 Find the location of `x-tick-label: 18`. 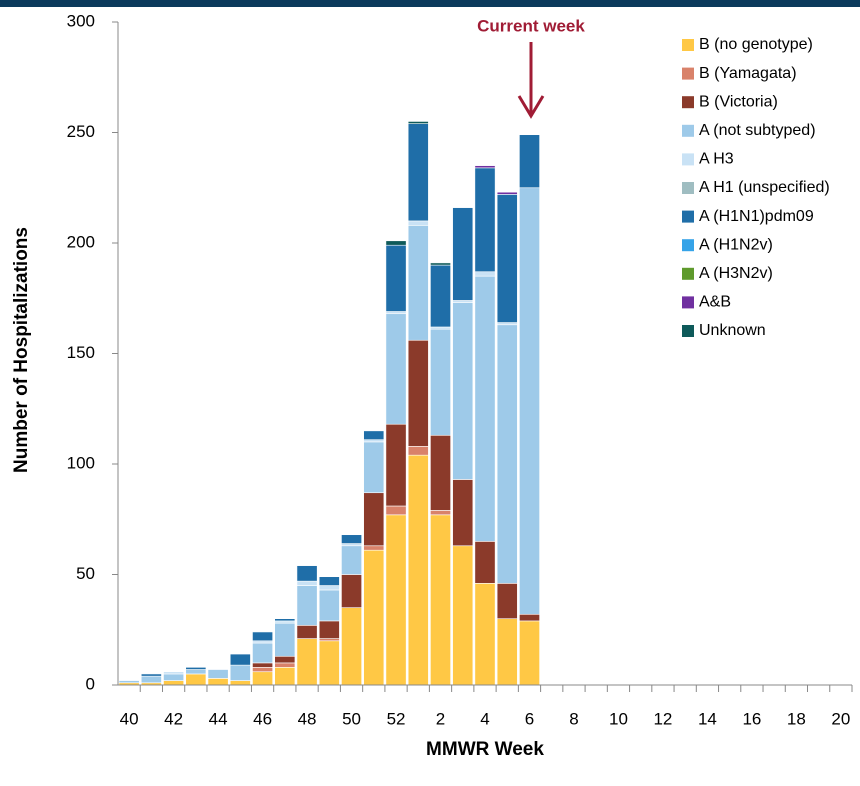

x-tick-label: 18 is located at coordinates (796, 718).